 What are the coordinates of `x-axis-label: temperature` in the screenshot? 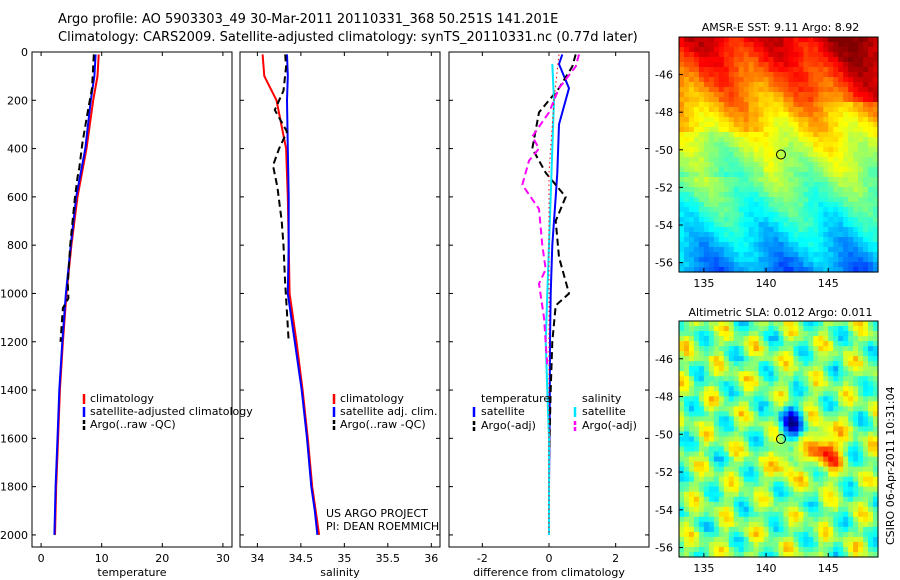 It's located at (131, 572).